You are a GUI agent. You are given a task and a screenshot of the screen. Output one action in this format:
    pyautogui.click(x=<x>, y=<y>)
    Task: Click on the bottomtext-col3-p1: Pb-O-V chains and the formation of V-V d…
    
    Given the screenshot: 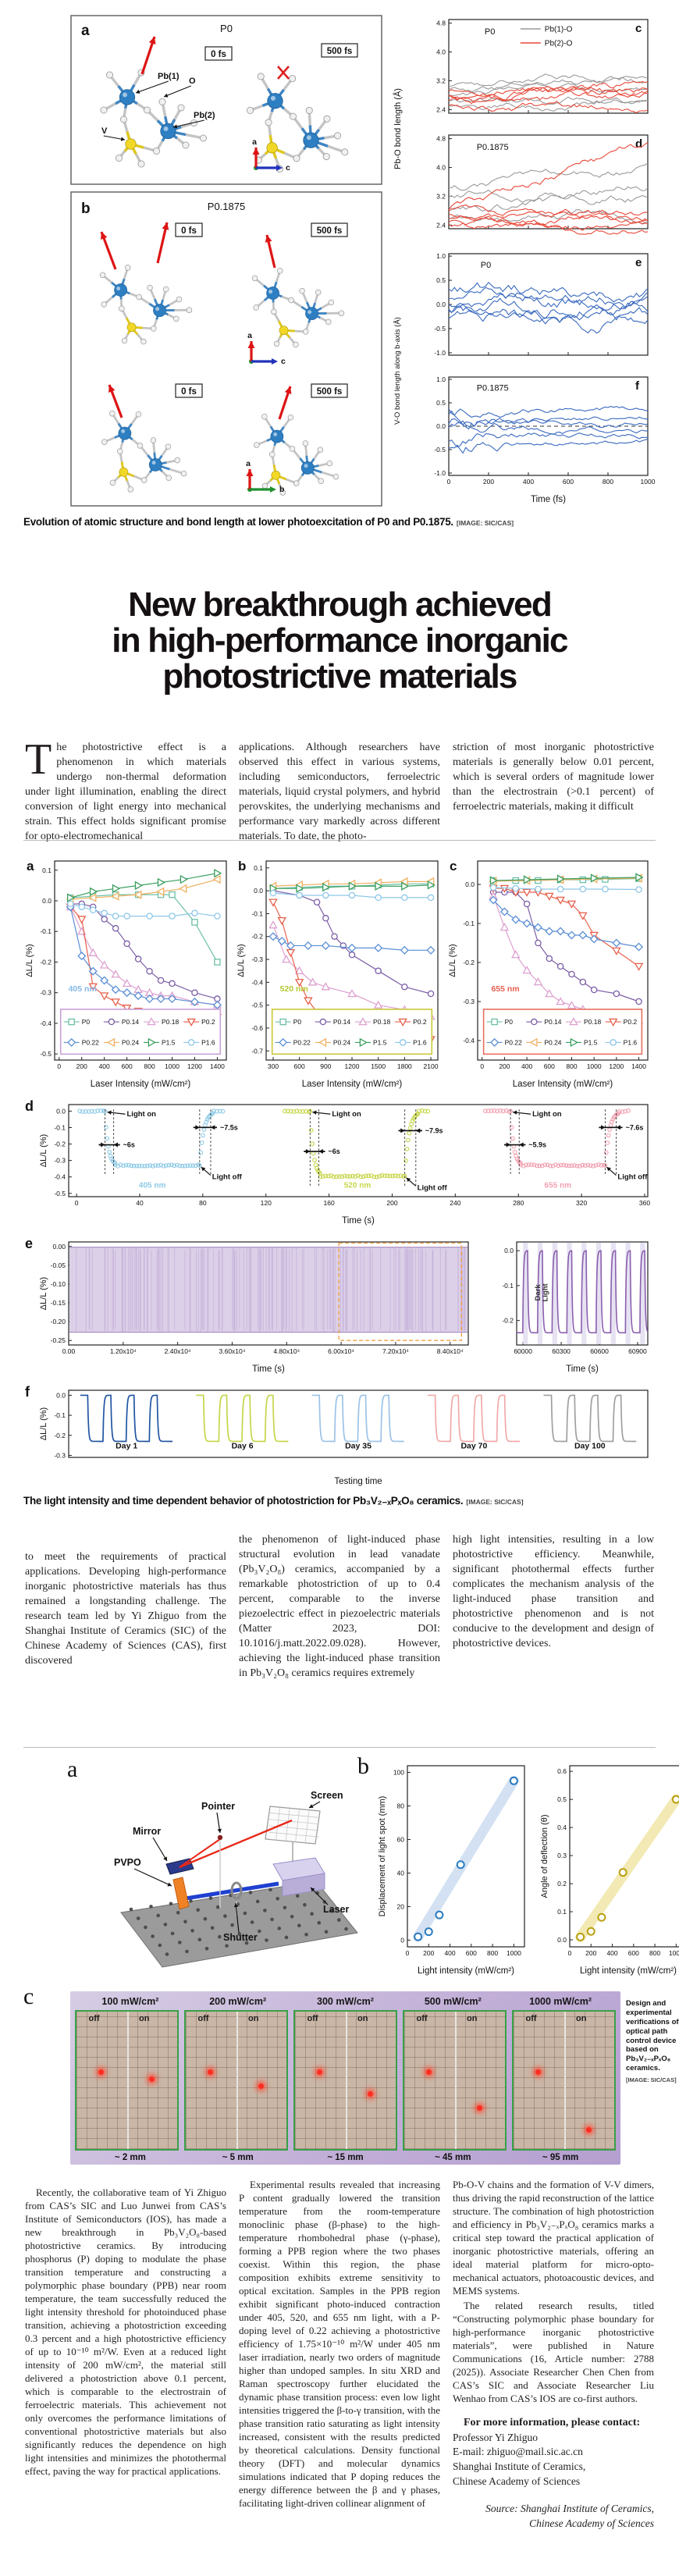 What is the action you would take?
    pyautogui.click(x=553, y=2238)
    